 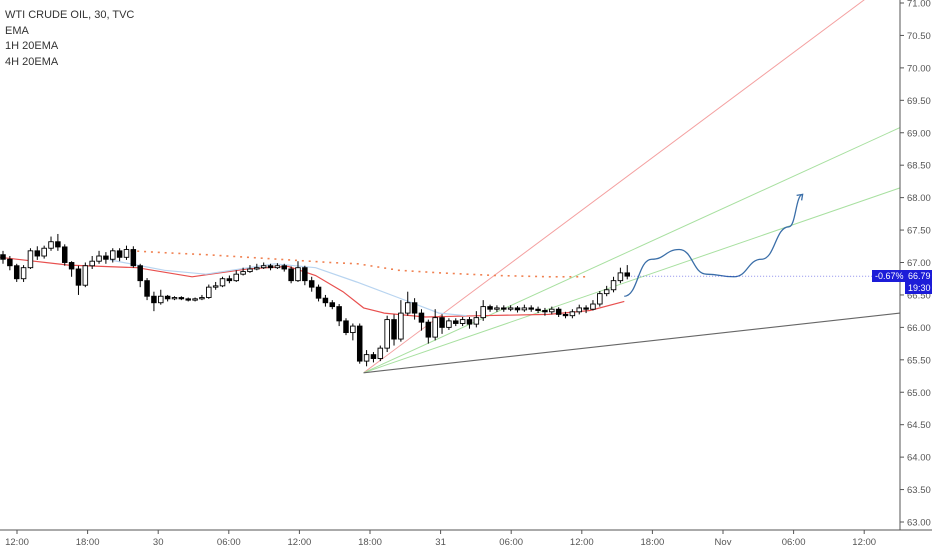 I want to click on time-tick-label: 06:00, so click(x=511, y=542).